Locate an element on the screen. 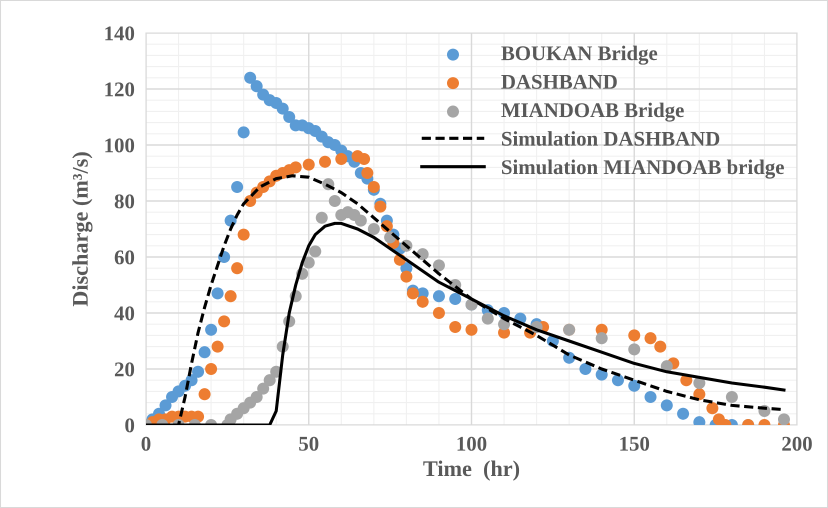 The image size is (828, 508). legend-label: Simulation DASHBAND is located at coordinates (611, 138).